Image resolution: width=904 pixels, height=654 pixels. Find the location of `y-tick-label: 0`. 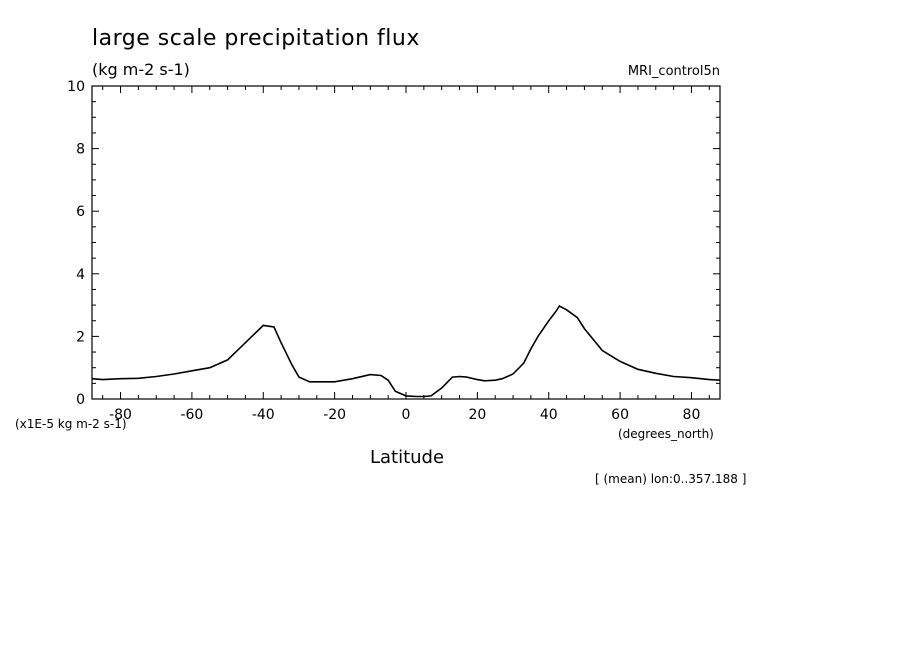

y-tick-label: 0 is located at coordinates (80, 400).